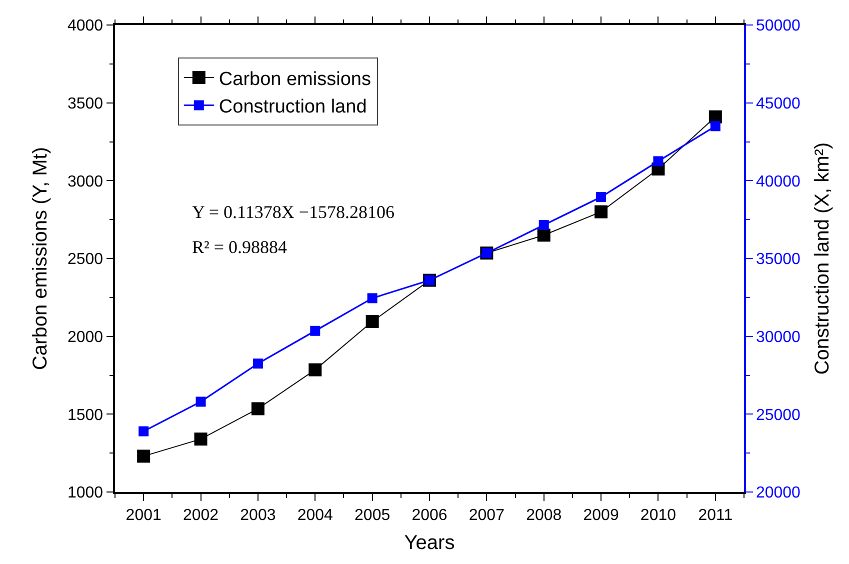  I want to click on y-tick-label: 1000, so click(85, 493).